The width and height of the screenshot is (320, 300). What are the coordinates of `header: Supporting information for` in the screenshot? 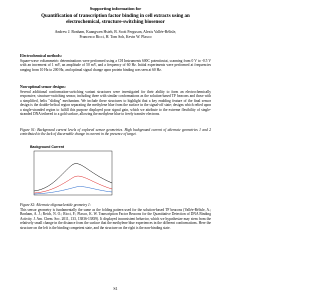 It's located at (115, 8).